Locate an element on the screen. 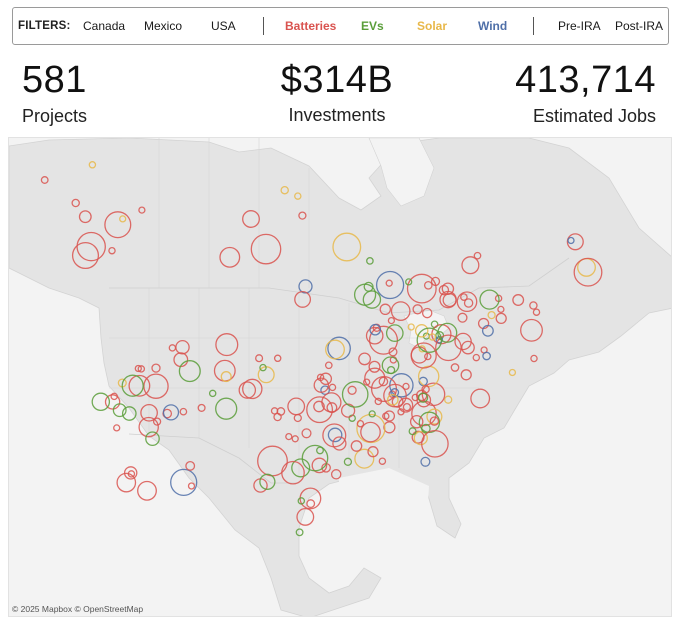  filter-wind: Wind is located at coordinates (493, 26).